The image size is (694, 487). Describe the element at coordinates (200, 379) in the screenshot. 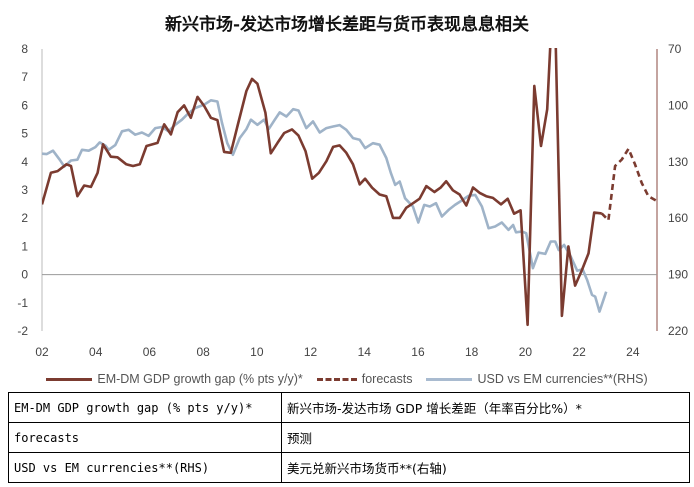

I see `legend-label: EM-DM GDP growth gap (% pts y/y)*` at that location.